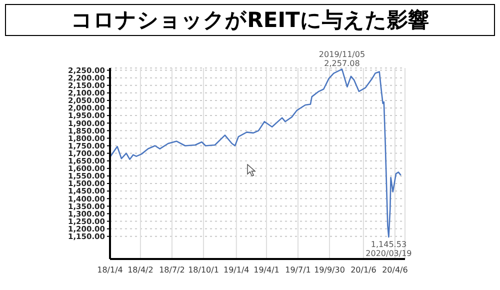  I want to click on x-tick-label: 19/1/4, so click(237, 270).